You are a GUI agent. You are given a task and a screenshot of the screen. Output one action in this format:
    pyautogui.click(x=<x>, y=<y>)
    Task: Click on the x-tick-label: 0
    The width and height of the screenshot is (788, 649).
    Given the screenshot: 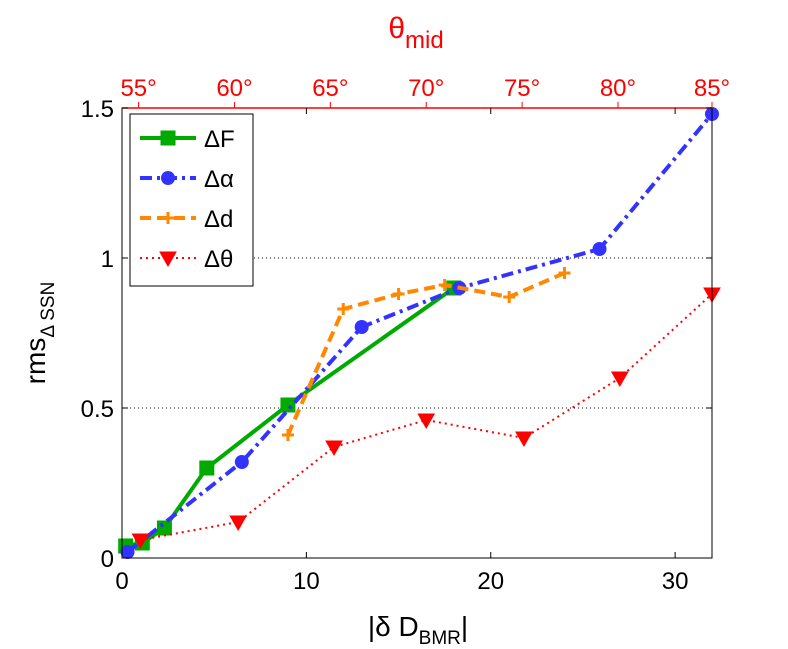 What is the action you would take?
    pyautogui.click(x=121, y=581)
    